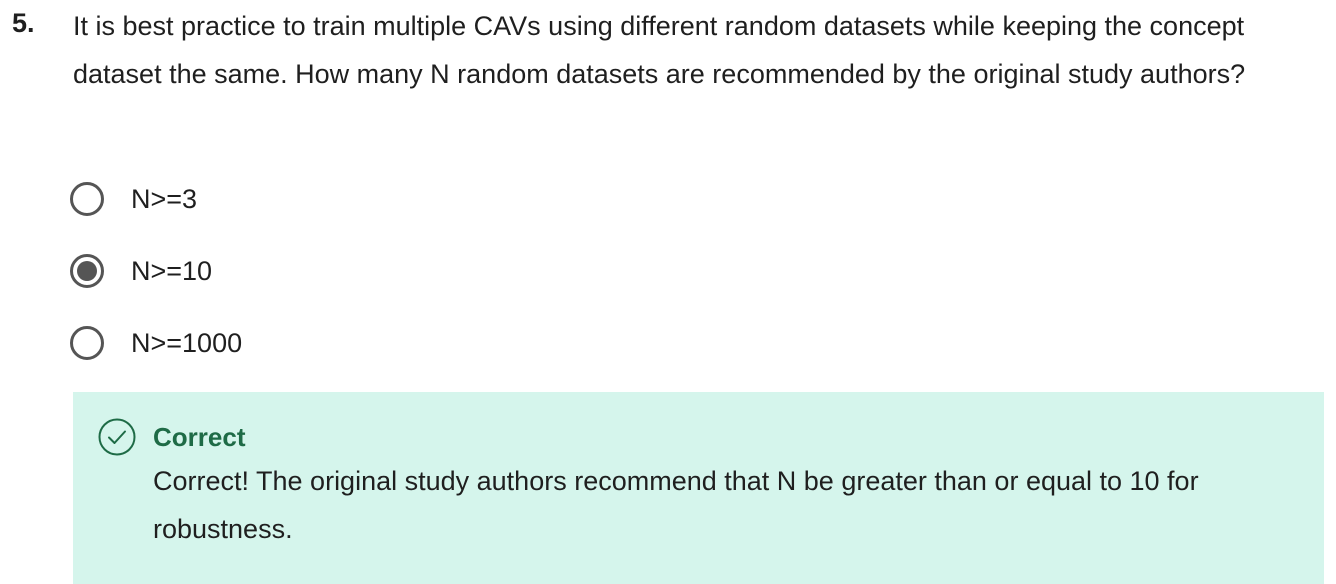 The image size is (1336, 584). I want to click on option-n-gte-10: N>=10, so click(370, 271).